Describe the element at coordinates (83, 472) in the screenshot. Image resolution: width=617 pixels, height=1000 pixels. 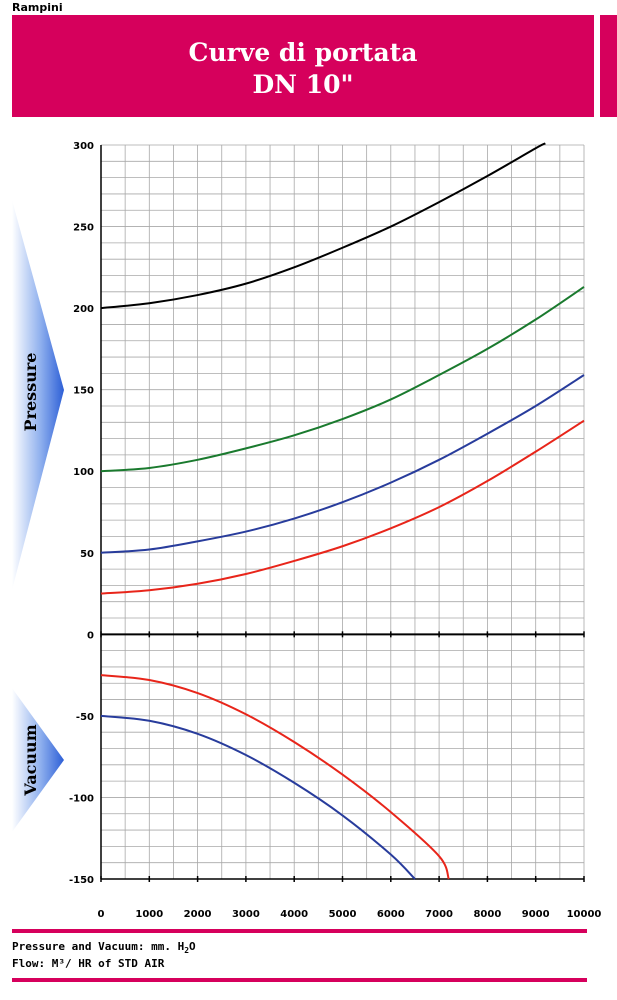
I see `y-tick-label: 100` at that location.